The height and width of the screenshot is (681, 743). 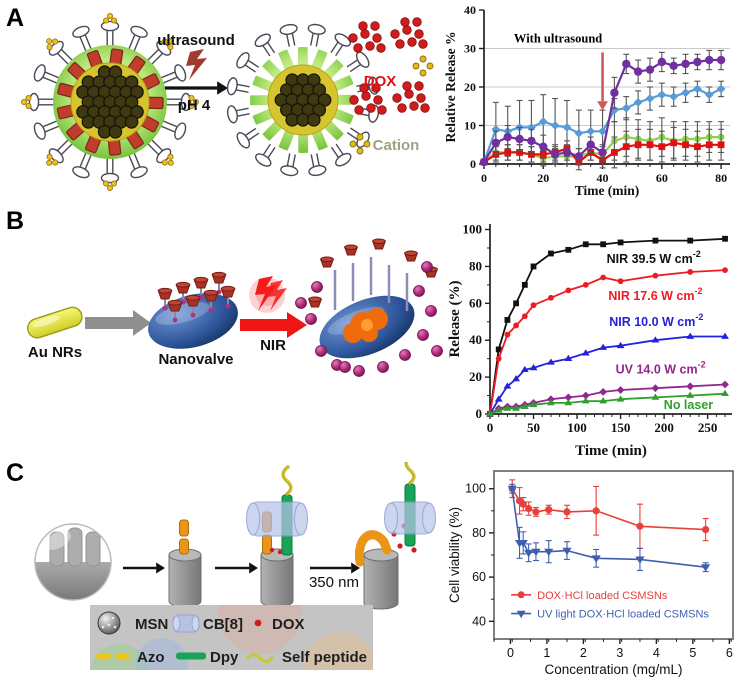 What do you see at coordinates (470, 126) in the screenshot?
I see `svg-text: 10` at bounding box center [470, 126].